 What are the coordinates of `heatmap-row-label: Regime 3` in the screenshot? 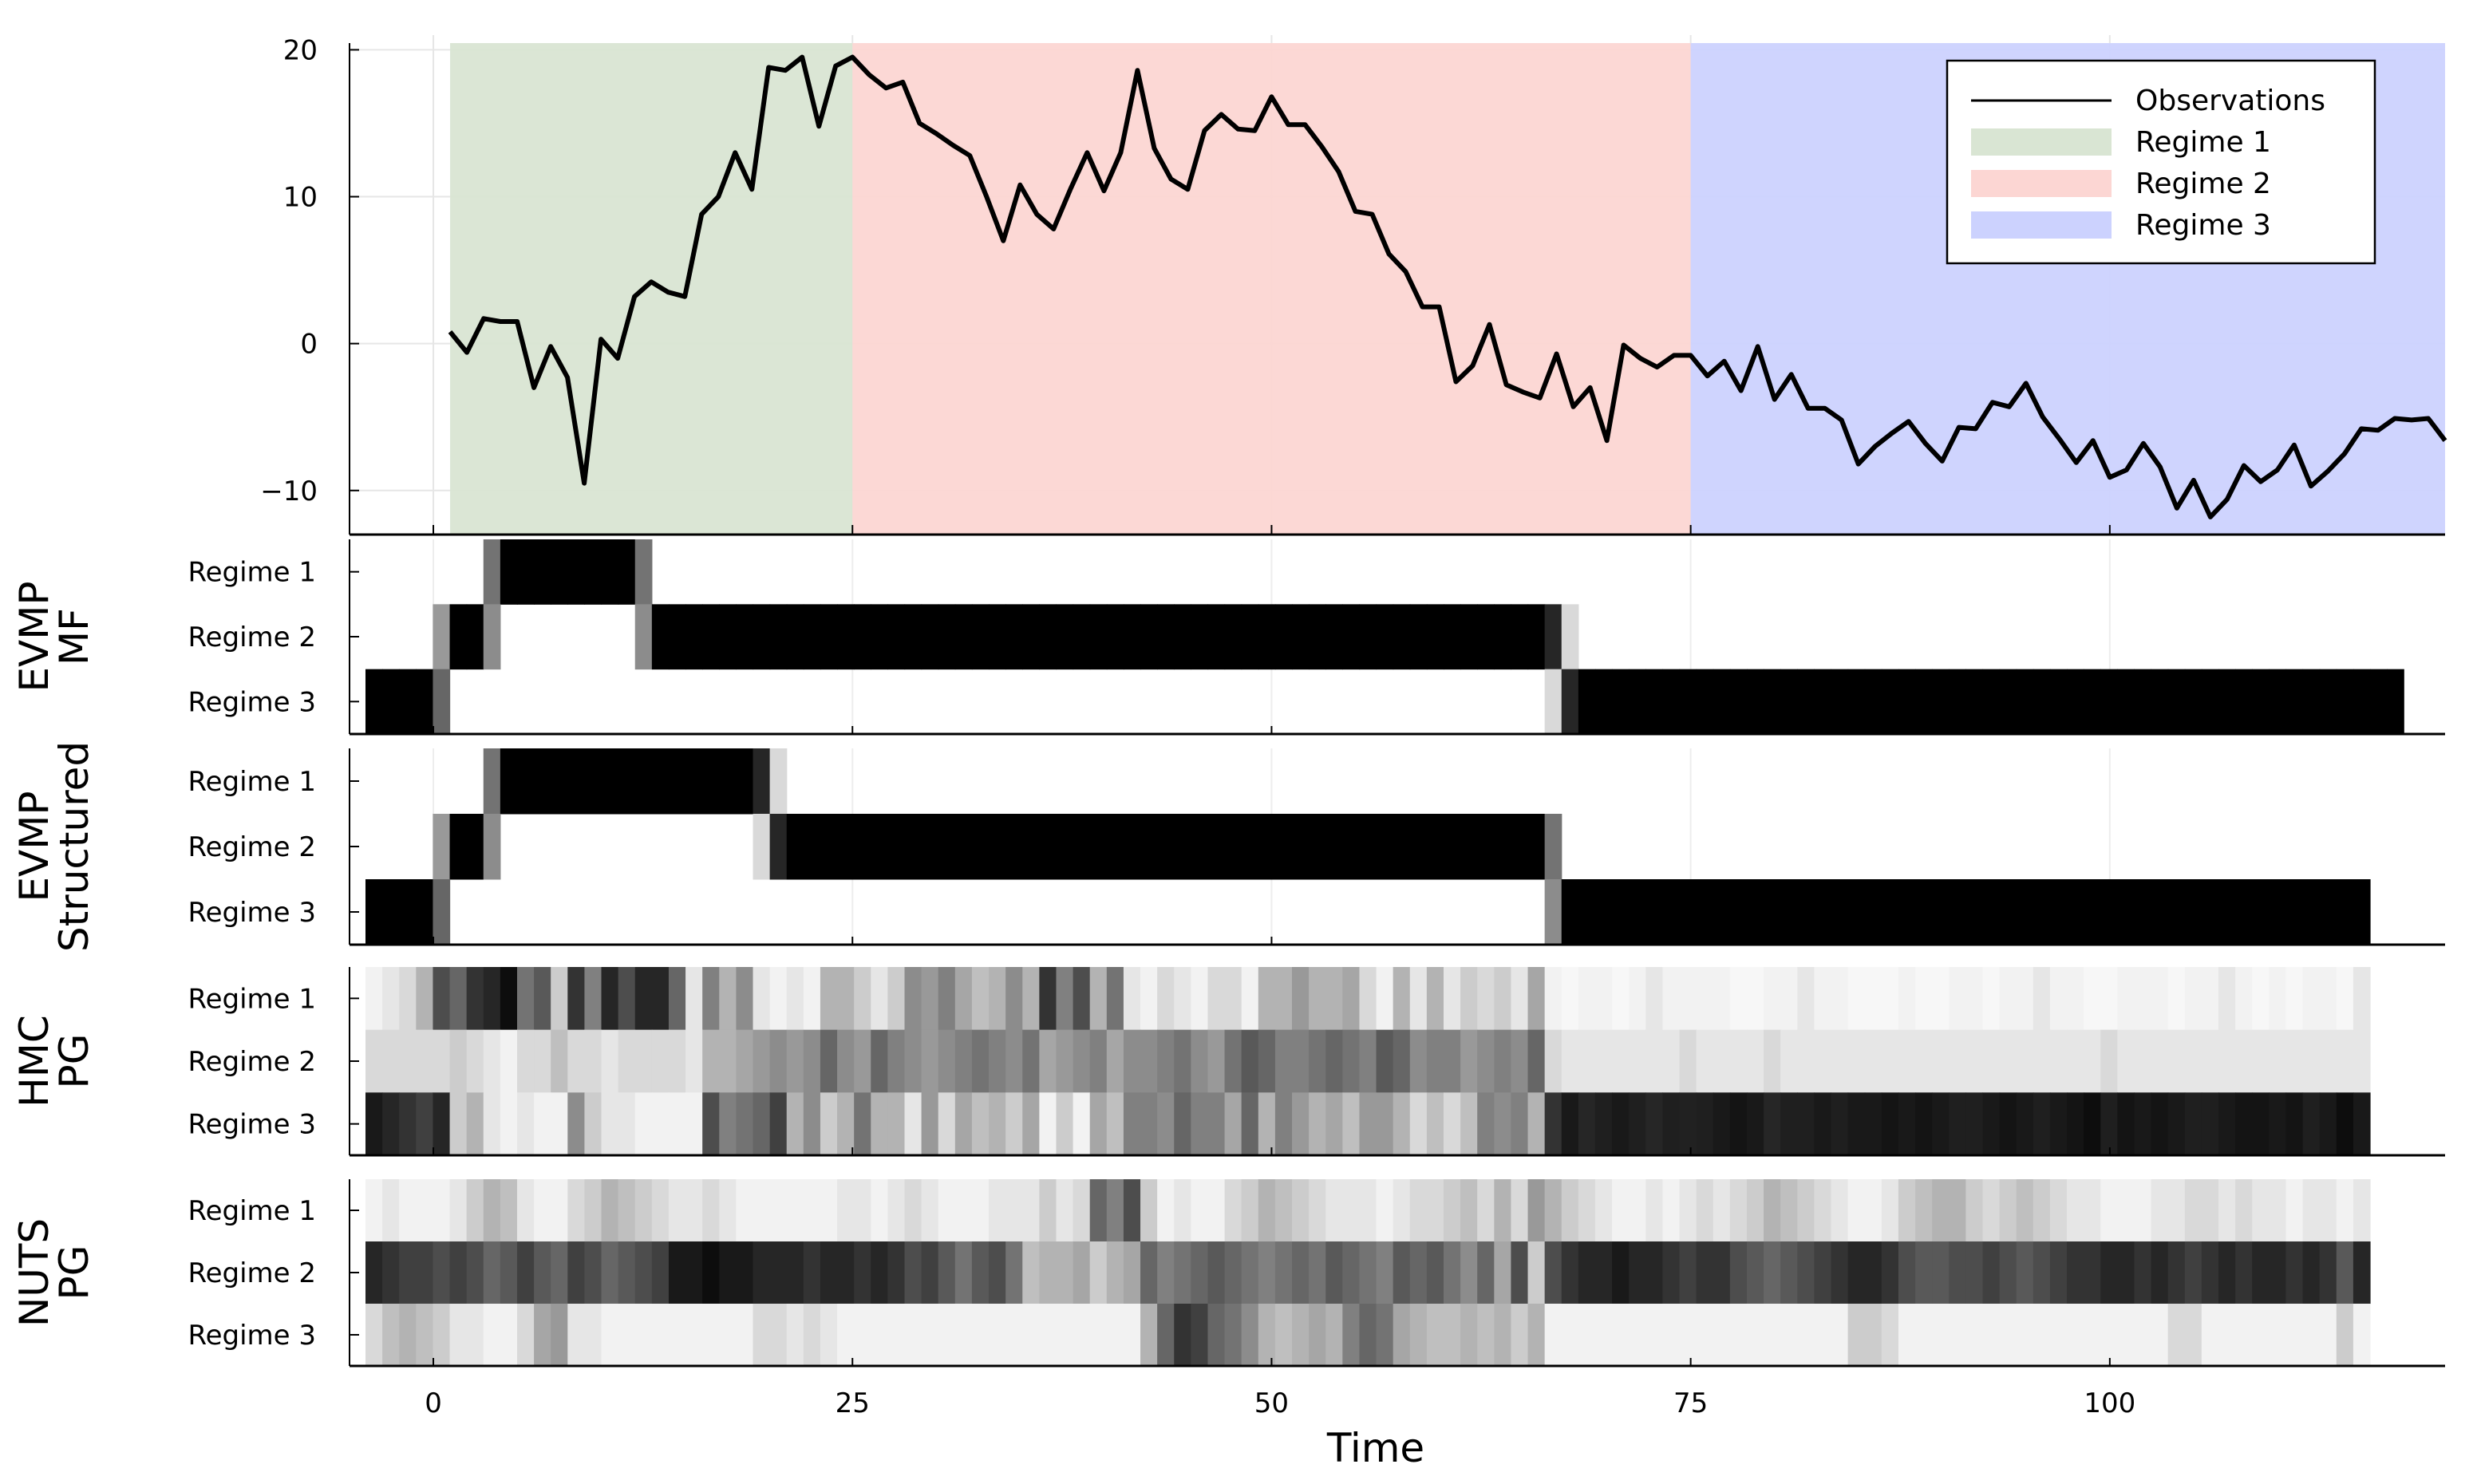 It's located at (252, 702).